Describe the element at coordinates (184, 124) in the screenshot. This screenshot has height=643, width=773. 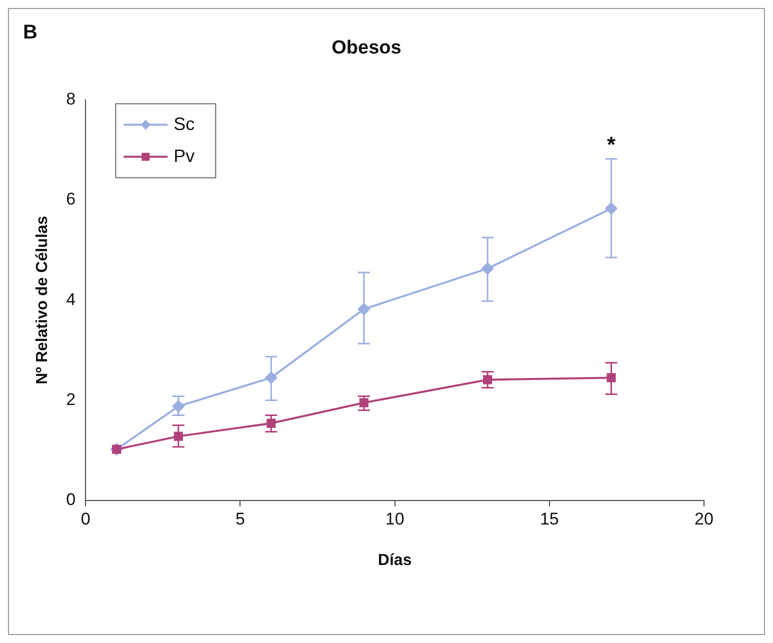
I see `legend-label: Sc` at that location.